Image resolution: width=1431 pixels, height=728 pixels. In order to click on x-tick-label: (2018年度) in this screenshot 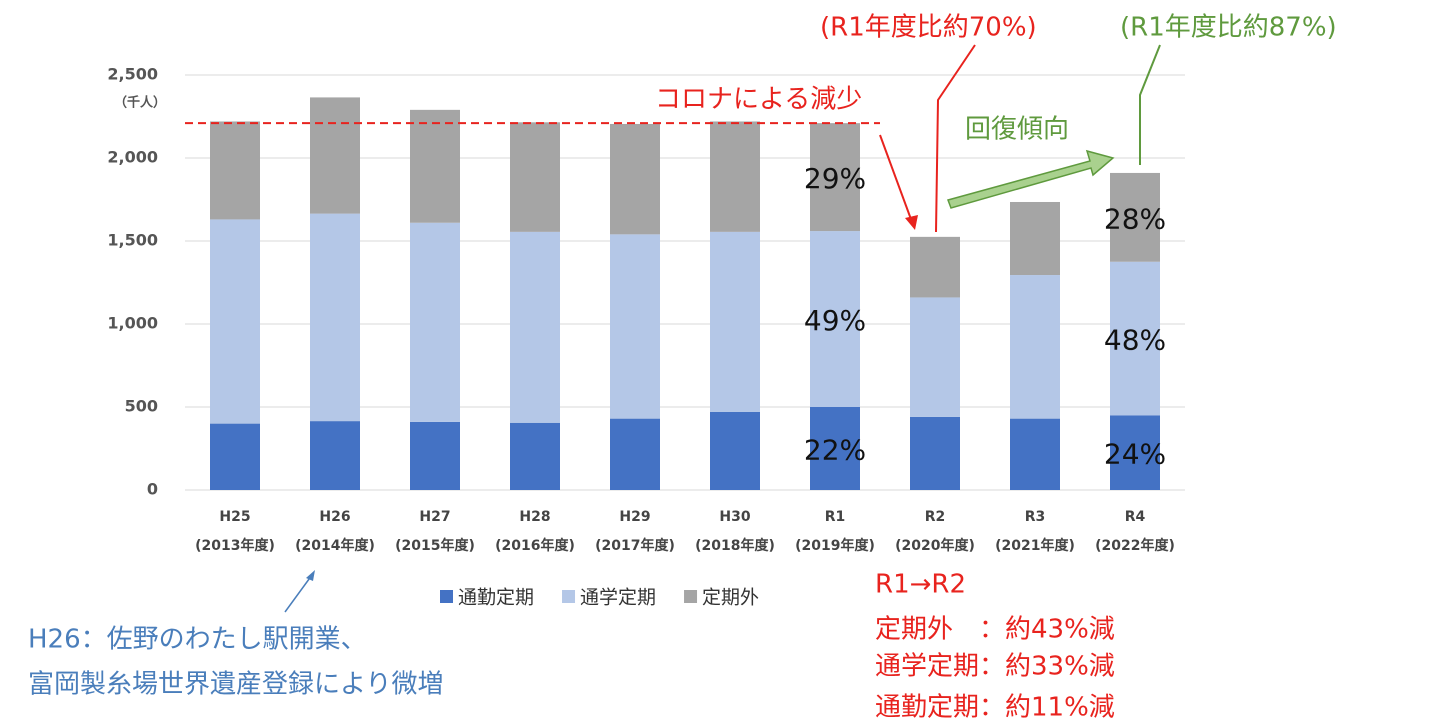, I will do `click(735, 545)`.